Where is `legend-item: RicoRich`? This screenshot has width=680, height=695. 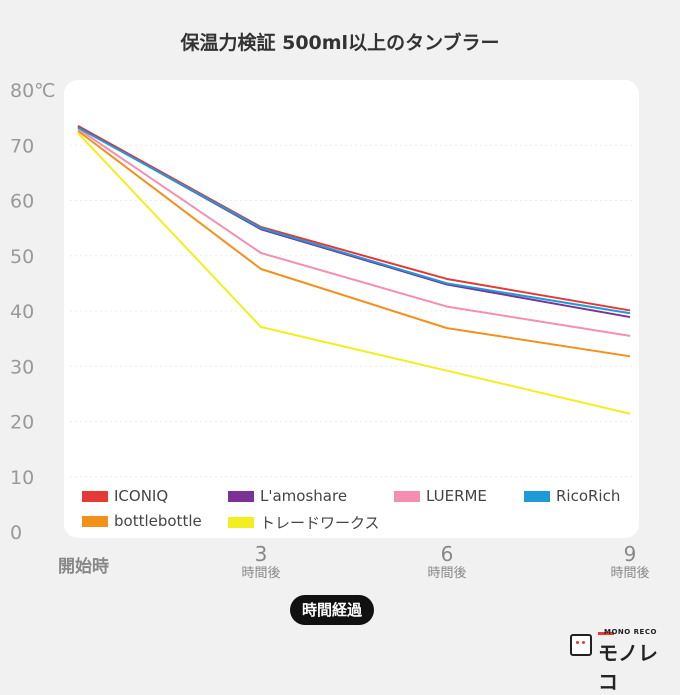 legend-item: RicoRich is located at coordinates (572, 496).